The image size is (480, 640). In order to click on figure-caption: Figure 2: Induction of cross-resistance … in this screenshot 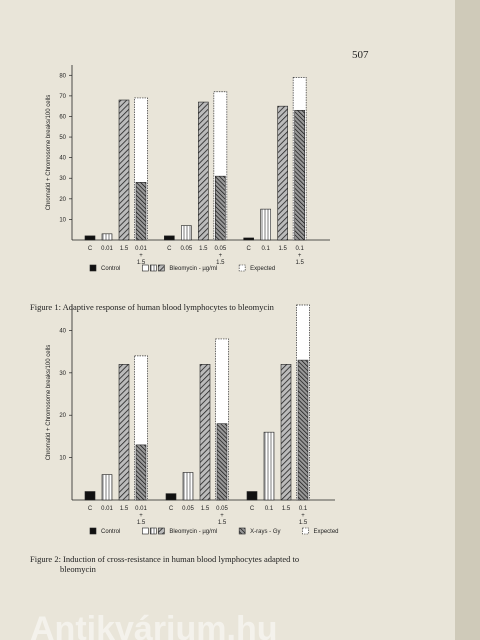, I will do `click(164, 564)`.